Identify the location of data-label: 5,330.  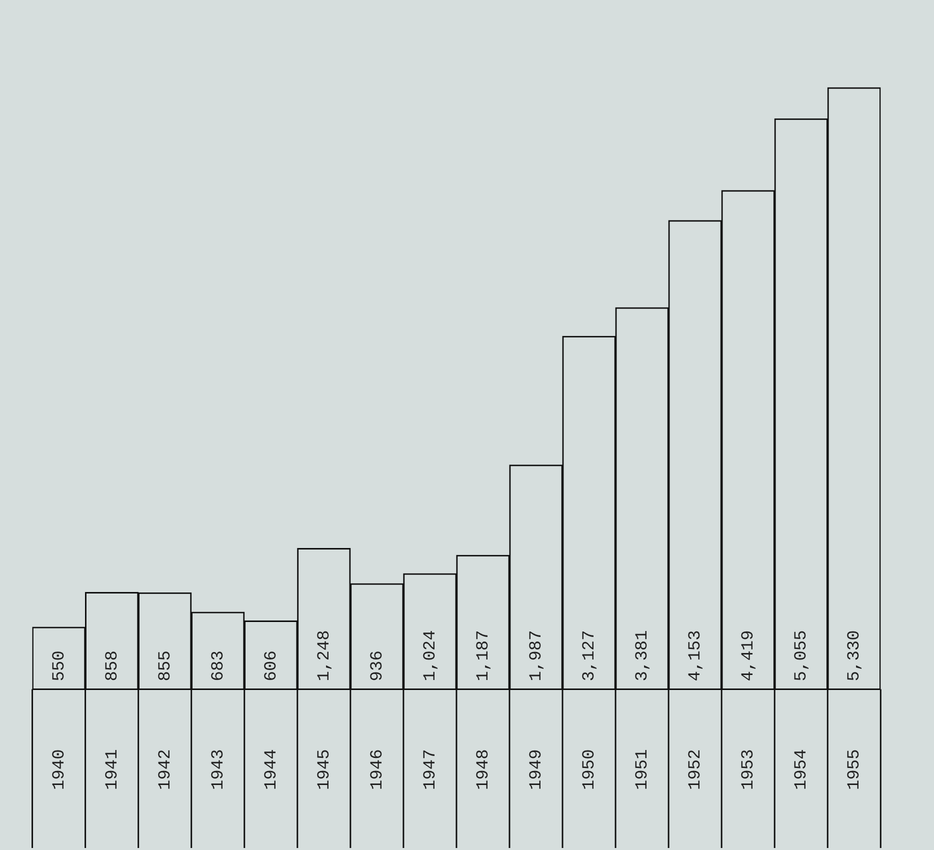
(855, 656).